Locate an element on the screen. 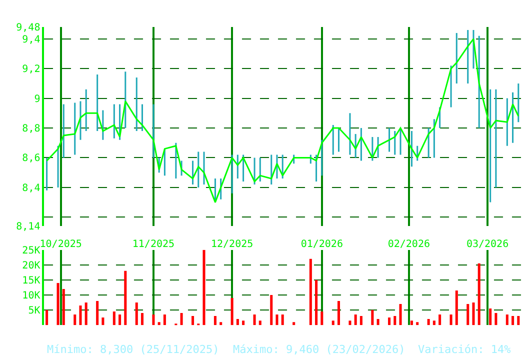 This screenshot has width=530, height=360. y-tick-label: 8,8 is located at coordinates (31, 129).